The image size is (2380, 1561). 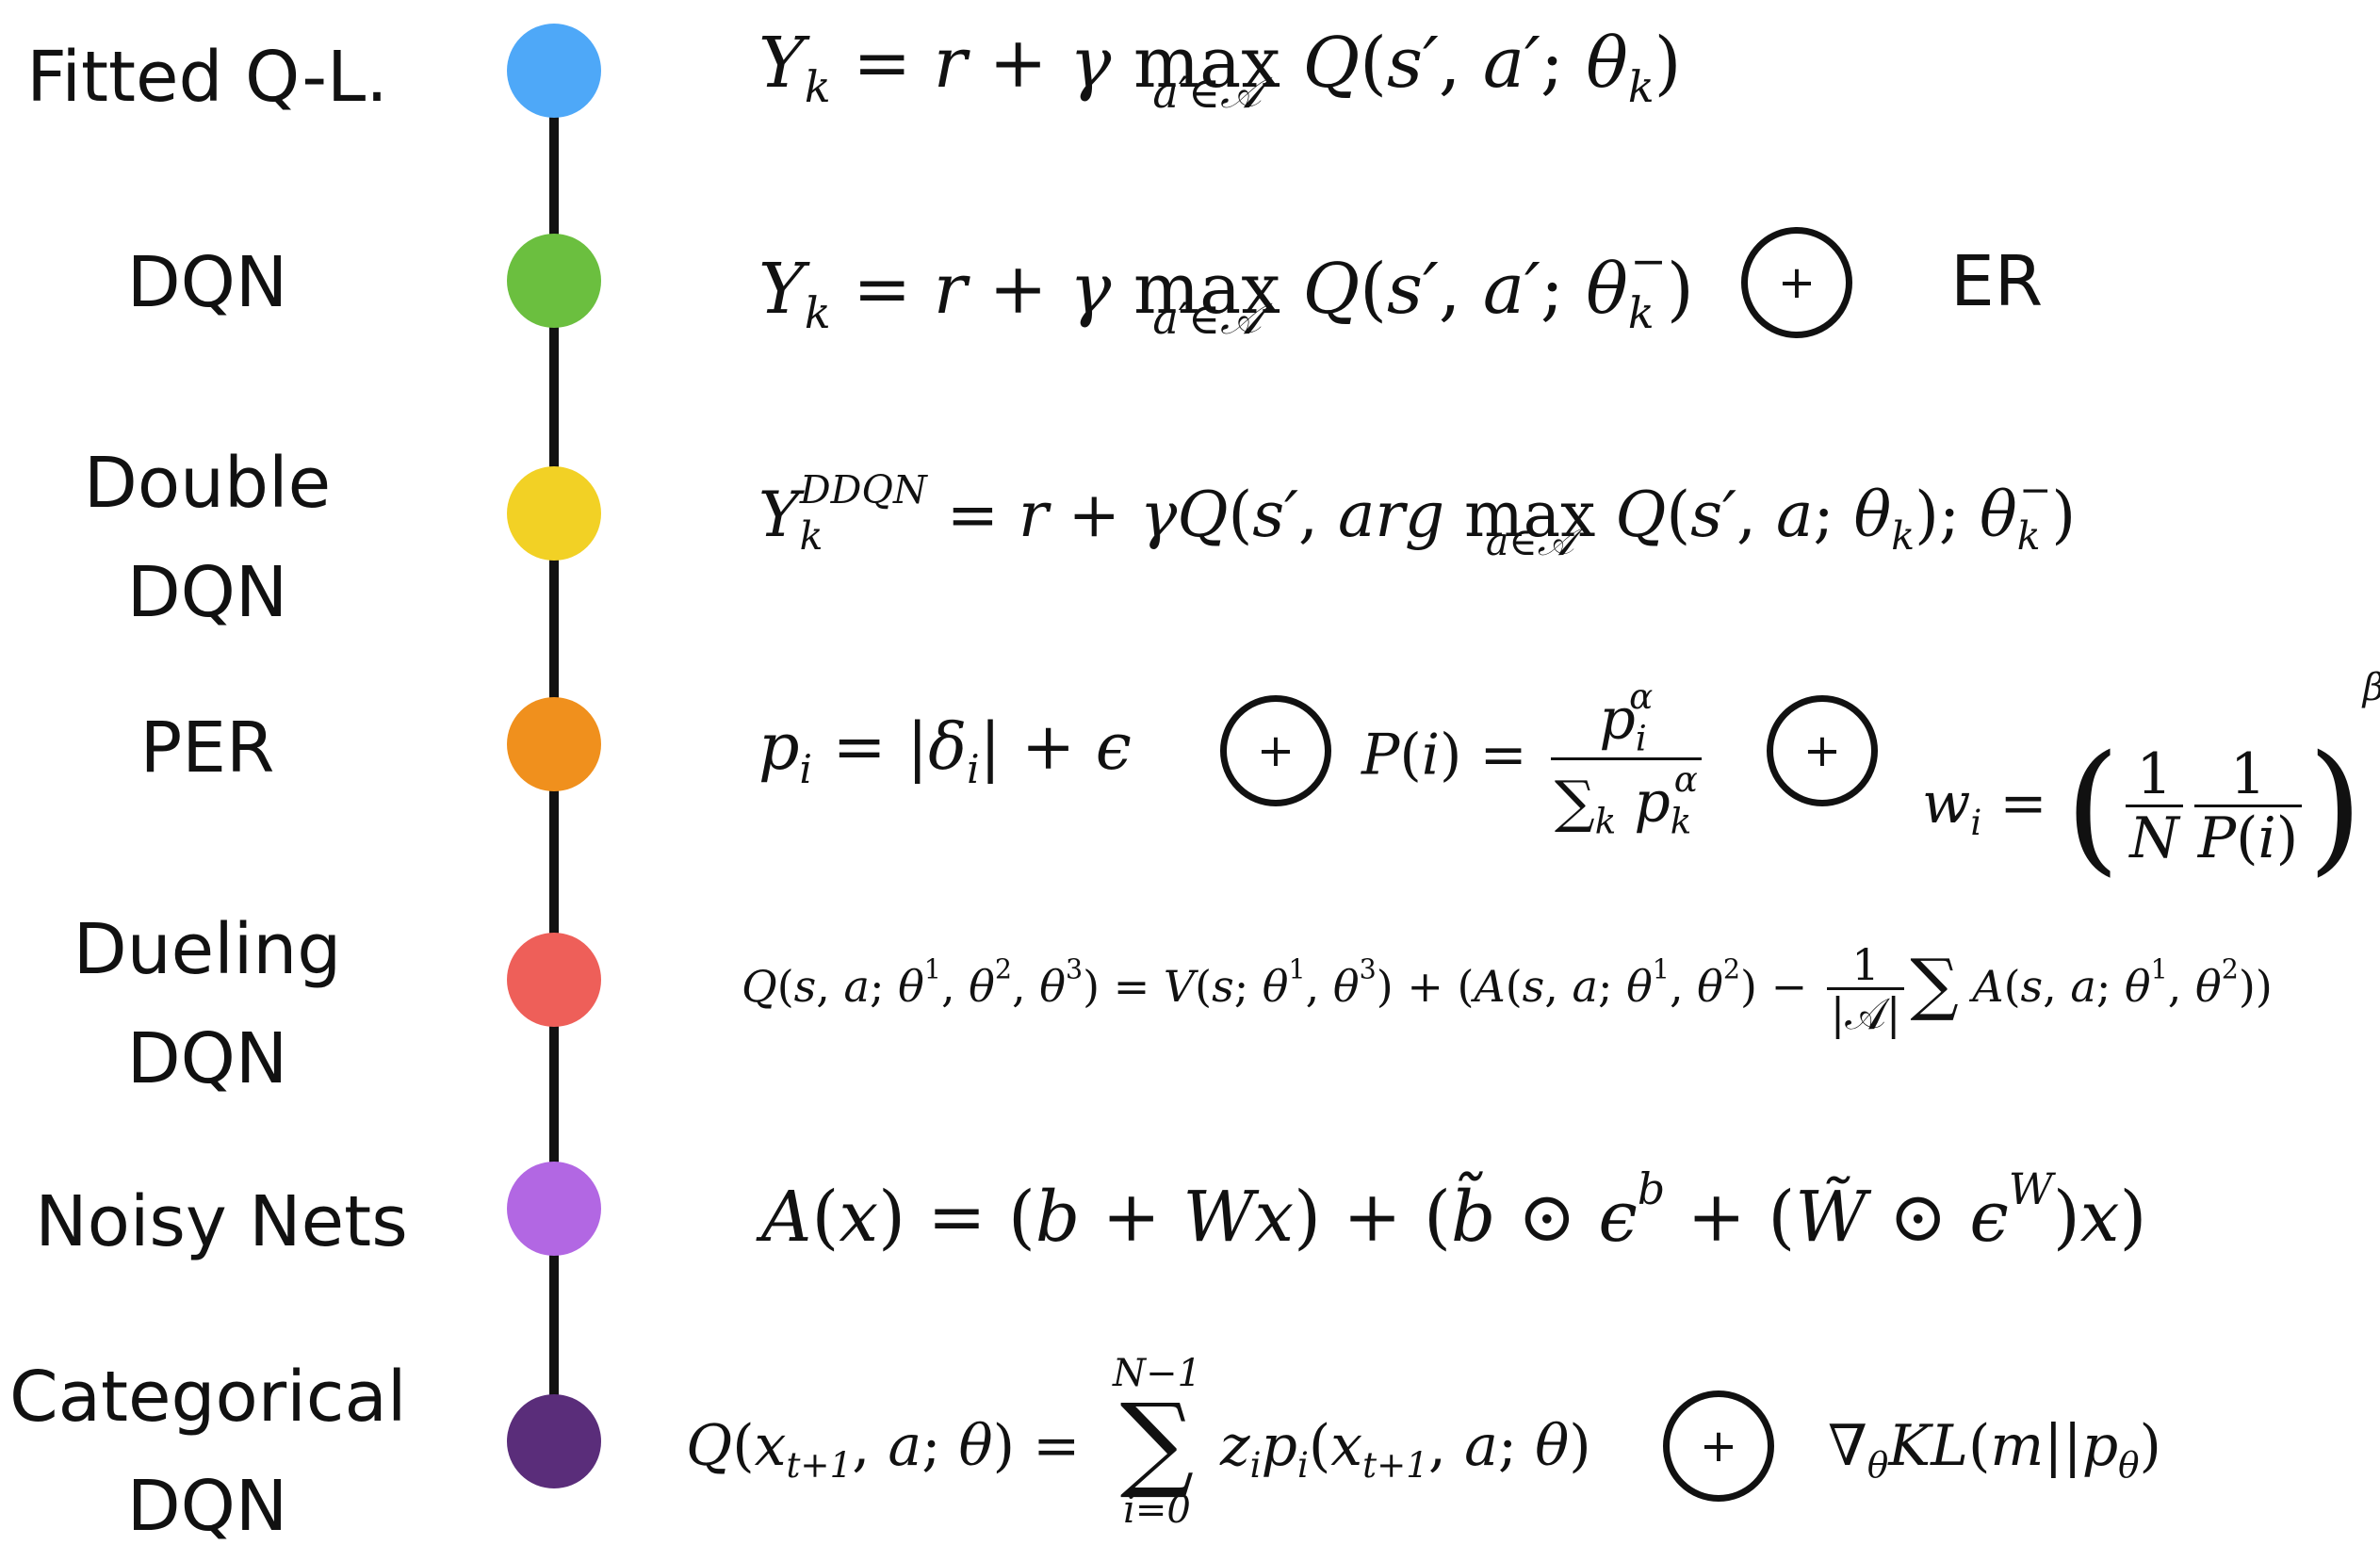 What do you see at coordinates (554, 71) in the screenshot?
I see `timeline-node-fitted-q-learning` at bounding box center [554, 71].